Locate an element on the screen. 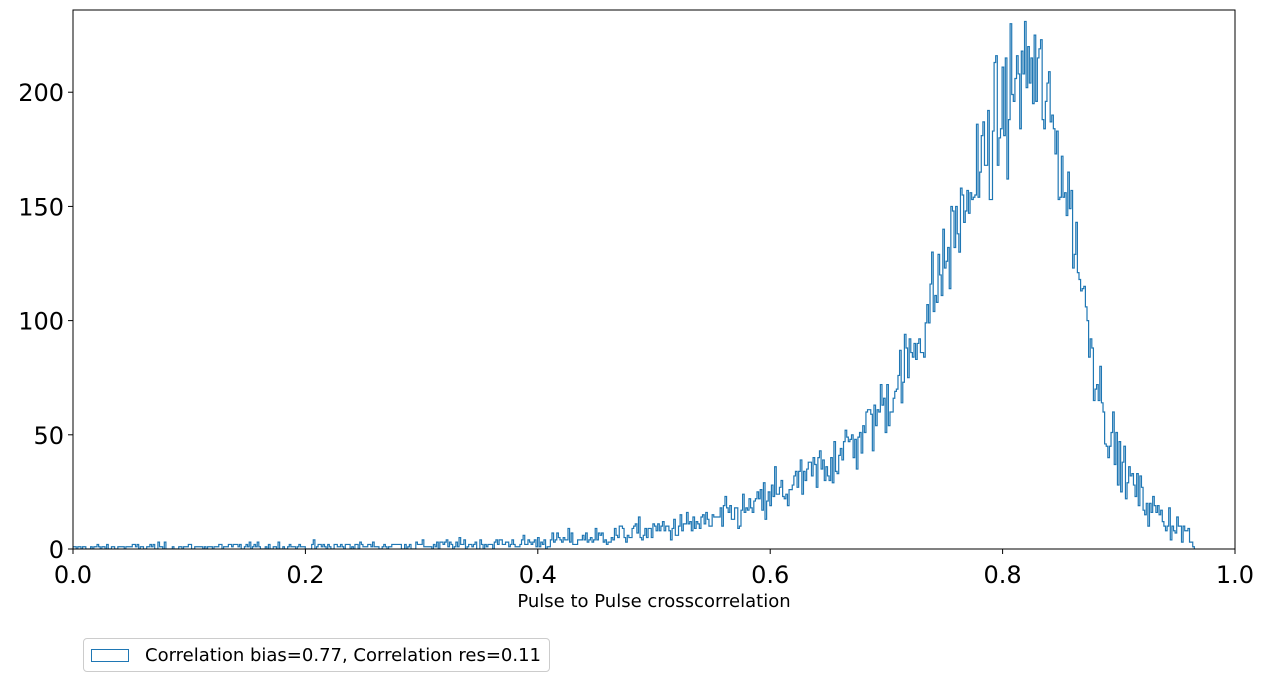 The height and width of the screenshot is (684, 1267). x-axis-label: Pulse to Pulse crosscorrelation is located at coordinates (653, 601).